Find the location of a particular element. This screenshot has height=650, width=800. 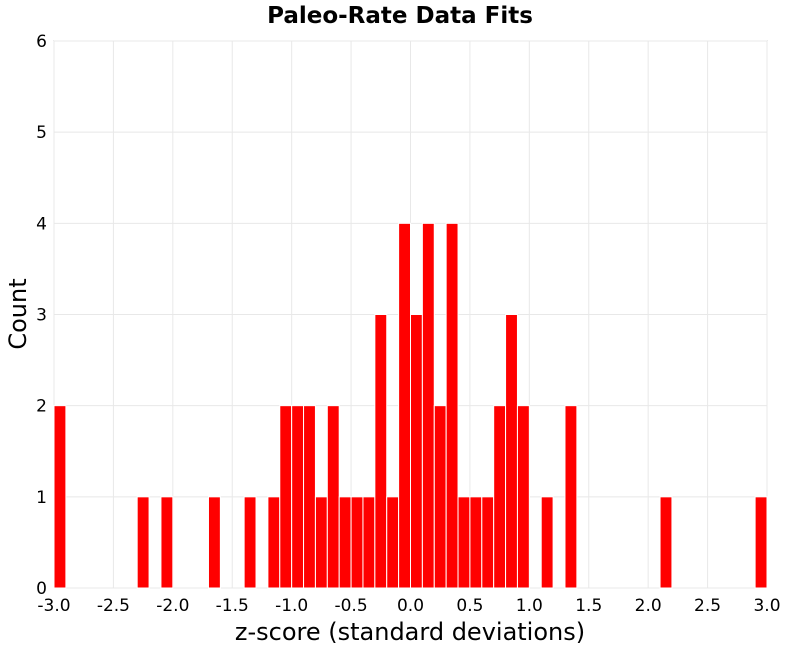

x-tick-label: 0.0 is located at coordinates (410, 606).